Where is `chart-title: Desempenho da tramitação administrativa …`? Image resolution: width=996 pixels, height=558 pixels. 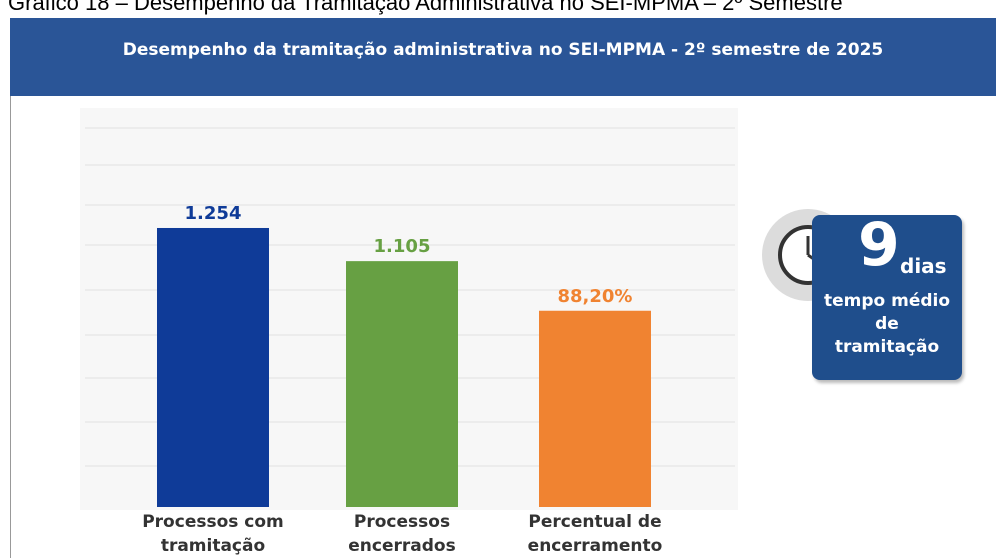 chart-title: Desempenho da tramitação administrativa … is located at coordinates (503, 50).